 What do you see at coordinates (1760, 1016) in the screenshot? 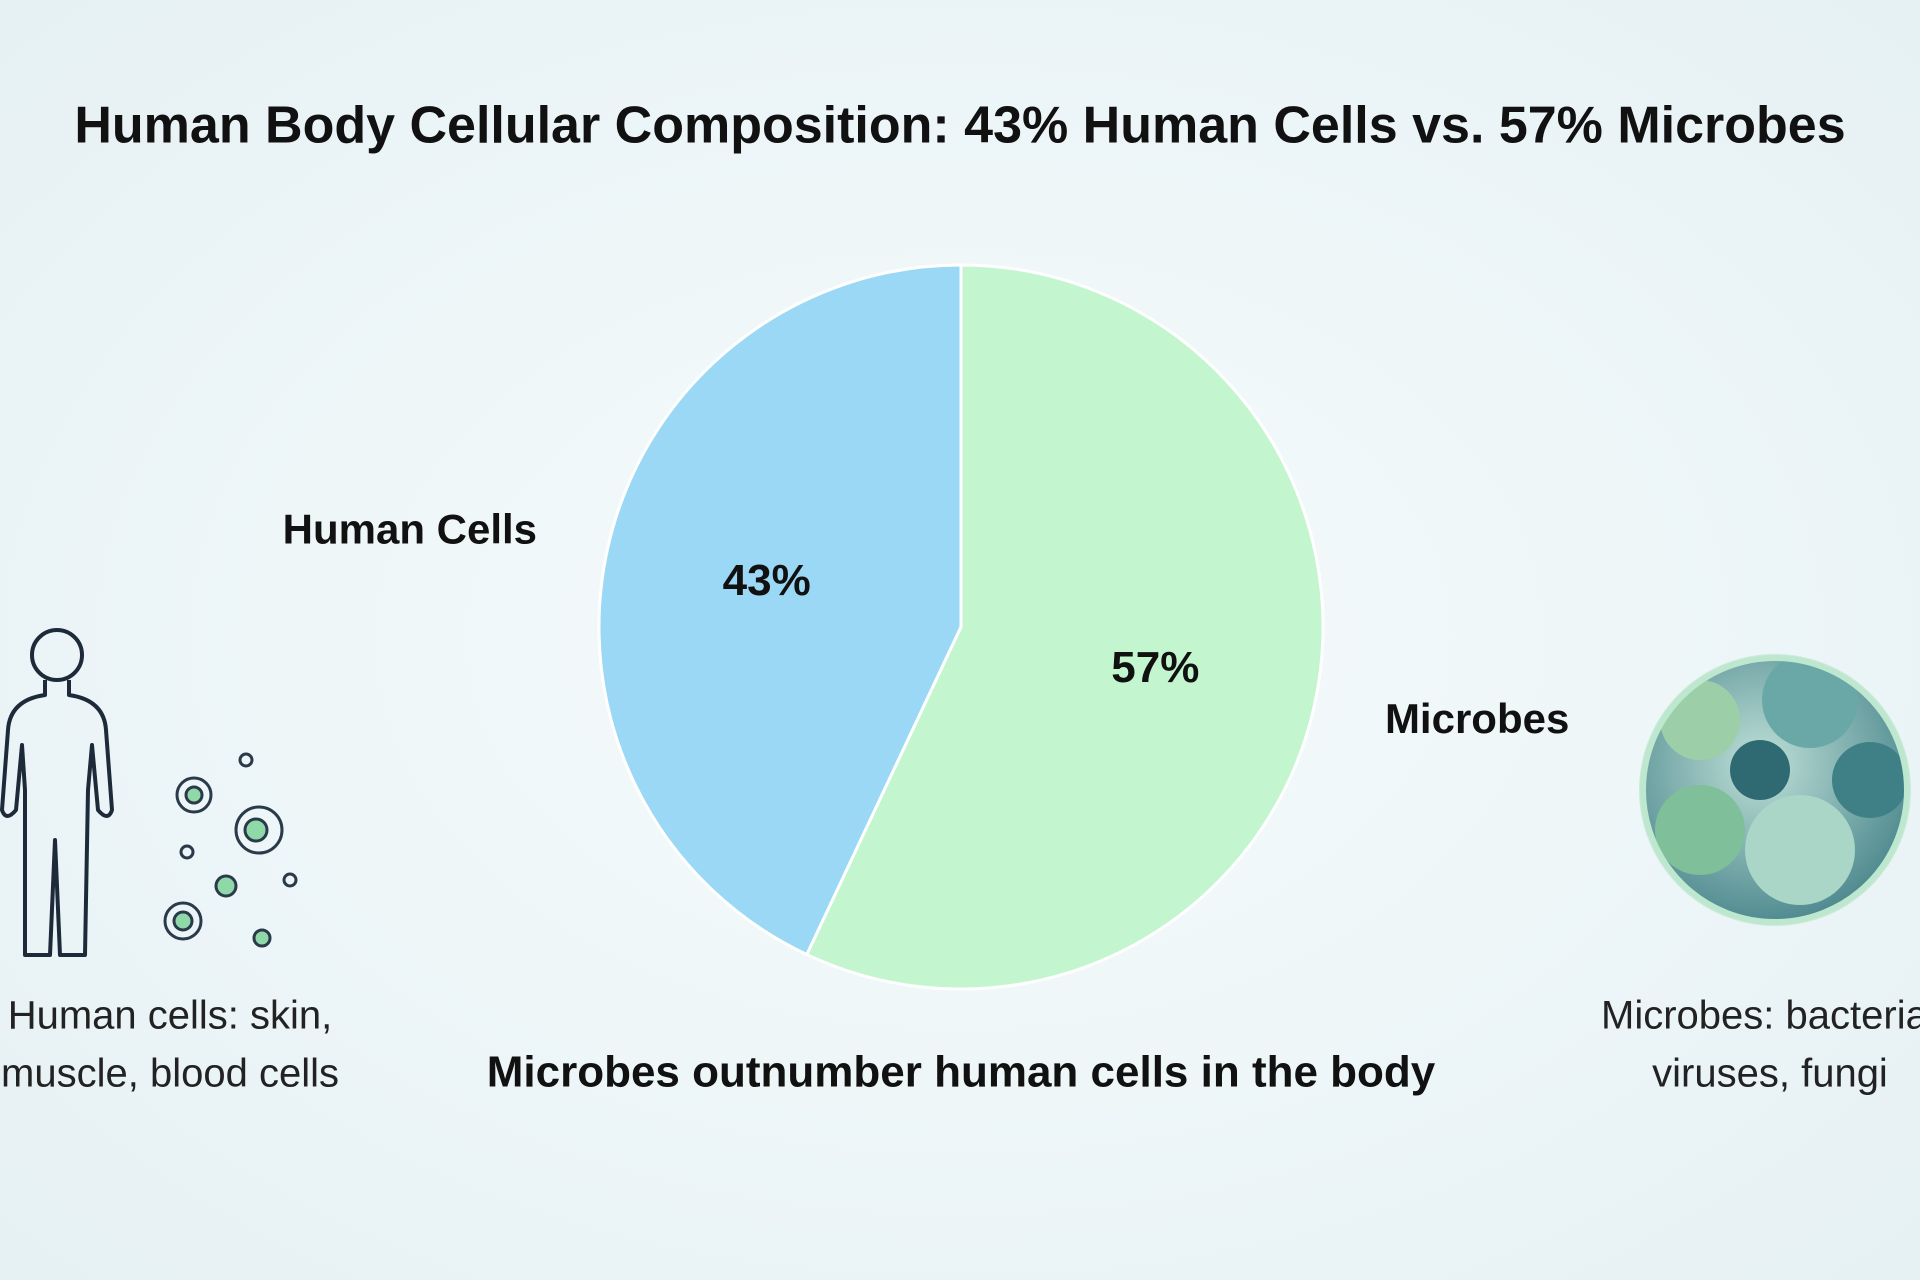
I see `caption: Microbes: bacteria,` at bounding box center [1760, 1016].